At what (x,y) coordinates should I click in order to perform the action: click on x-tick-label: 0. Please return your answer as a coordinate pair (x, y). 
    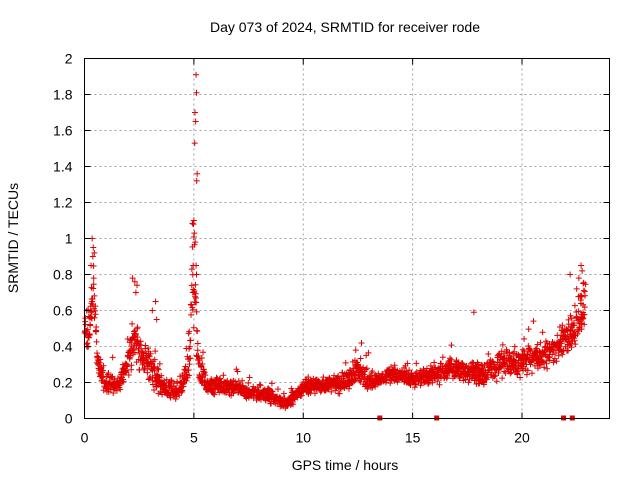
    Looking at the image, I should click on (85, 438).